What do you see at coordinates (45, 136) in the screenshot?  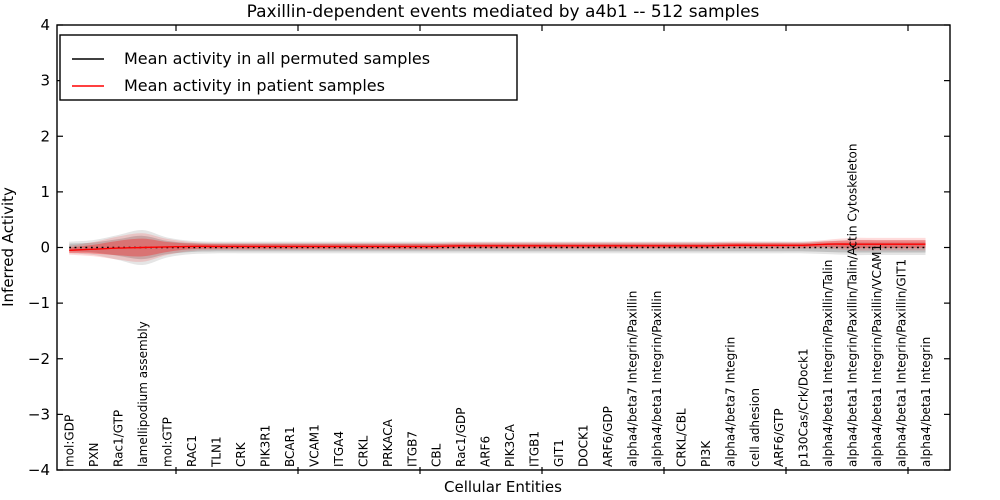 I see `y-tick-label: 2` at bounding box center [45, 136].